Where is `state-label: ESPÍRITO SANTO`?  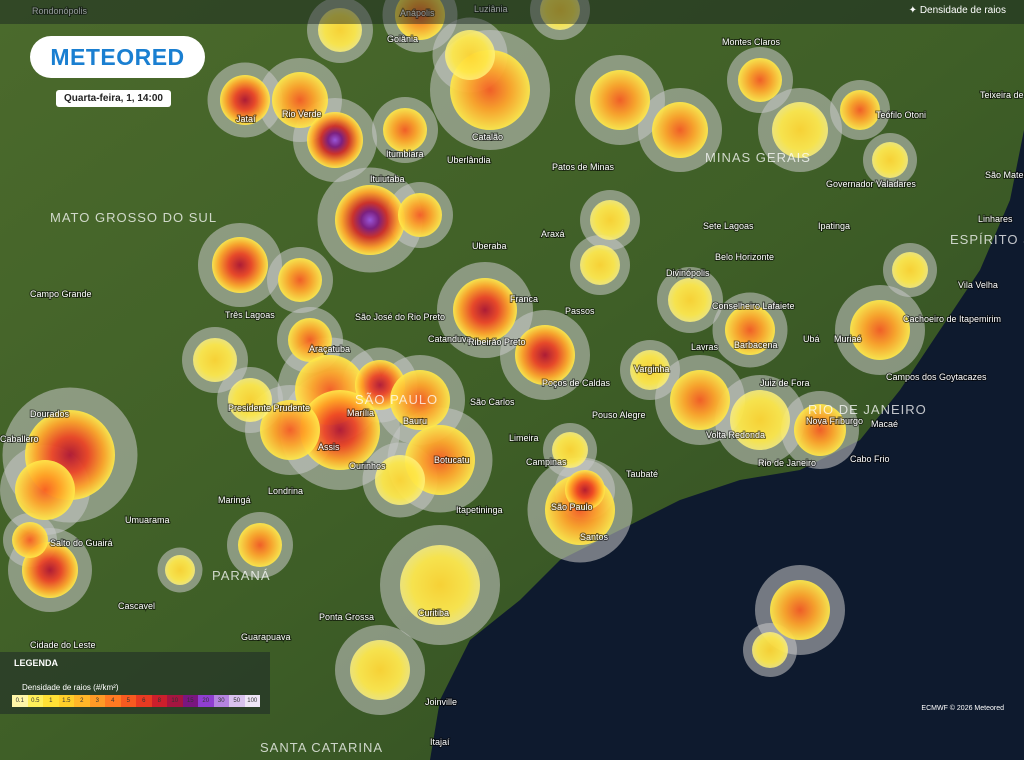 state-label: ESPÍRITO SANTO is located at coordinates (987, 239).